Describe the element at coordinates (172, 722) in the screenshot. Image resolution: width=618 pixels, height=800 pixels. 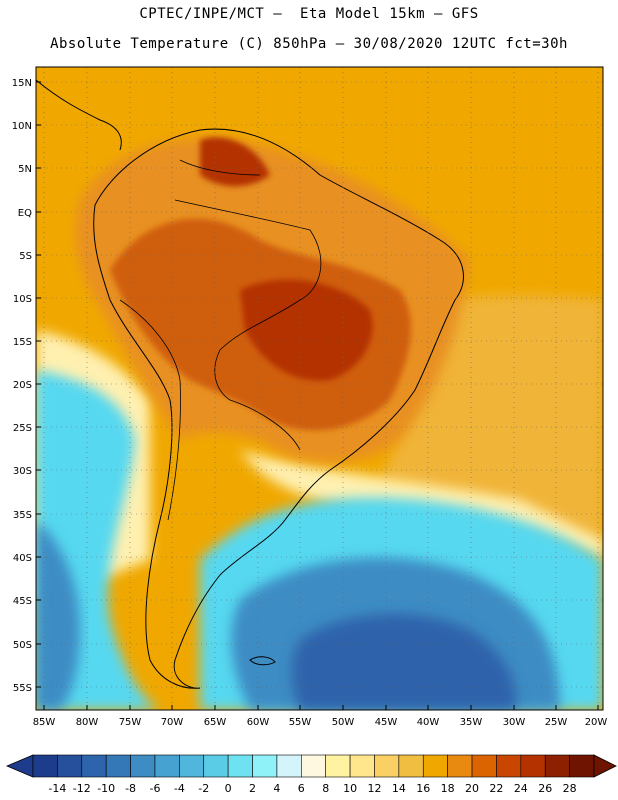
I see `lon-label: 70W` at that location.